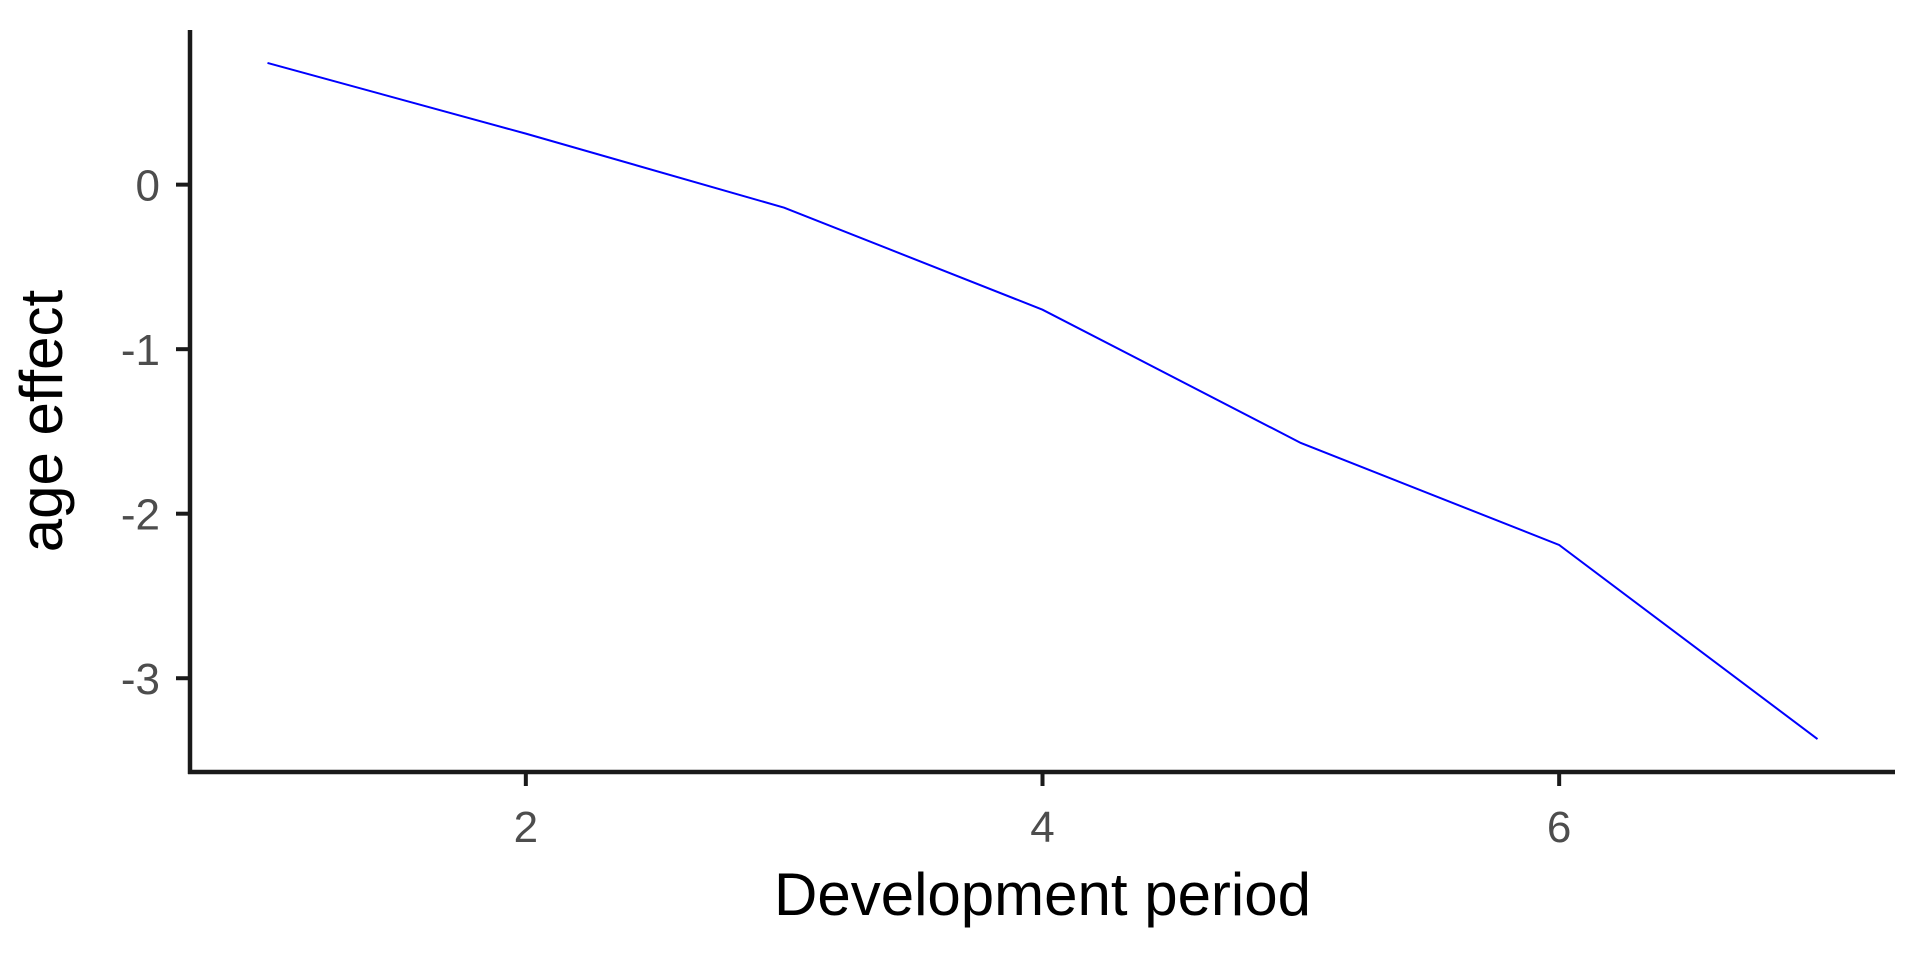 The width and height of the screenshot is (1920, 960). I want to click on y-tick-label: -3, so click(140, 679).